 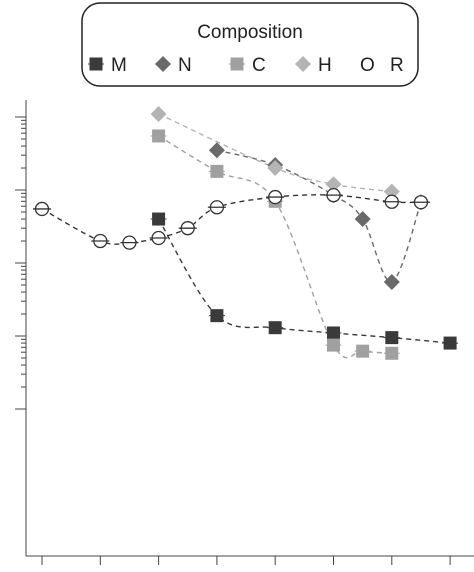 What do you see at coordinates (231, 219) in the screenshot?
I see `series-line-o` at bounding box center [231, 219].